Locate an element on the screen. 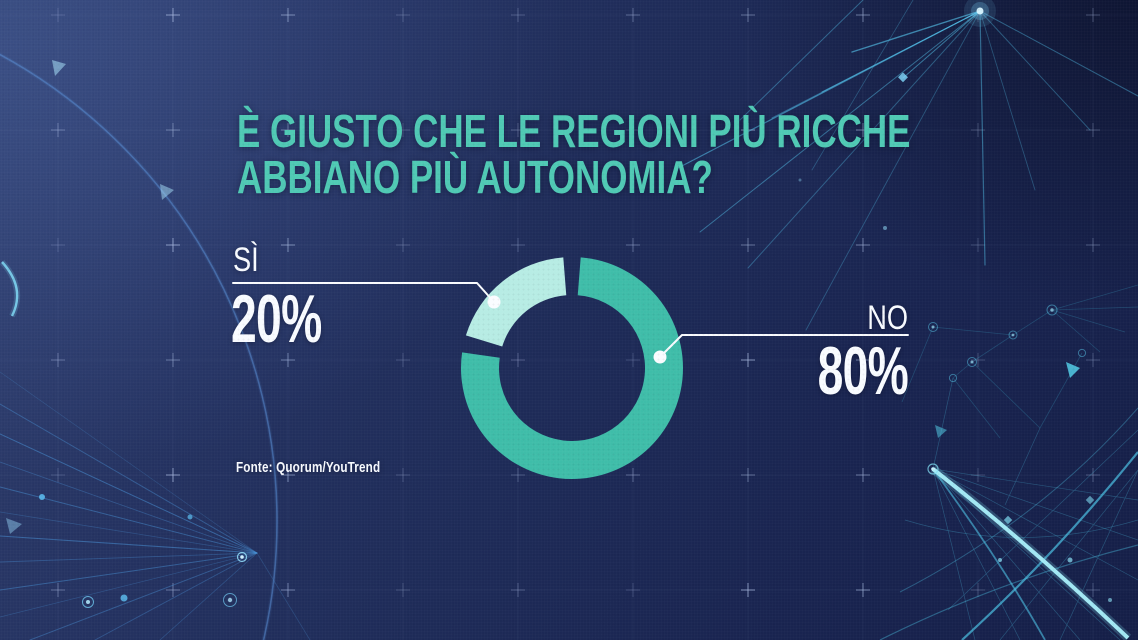  source-note: Fonte: Quorum/YouTrend is located at coordinates (308, 467).